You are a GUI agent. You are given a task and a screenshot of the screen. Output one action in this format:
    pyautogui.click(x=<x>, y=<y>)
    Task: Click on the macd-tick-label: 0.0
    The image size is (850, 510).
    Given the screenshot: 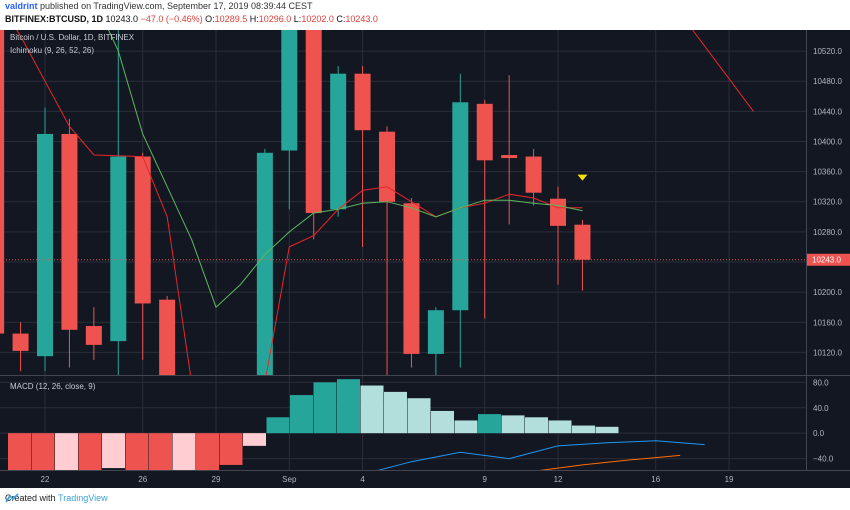 What is the action you would take?
    pyautogui.click(x=819, y=433)
    